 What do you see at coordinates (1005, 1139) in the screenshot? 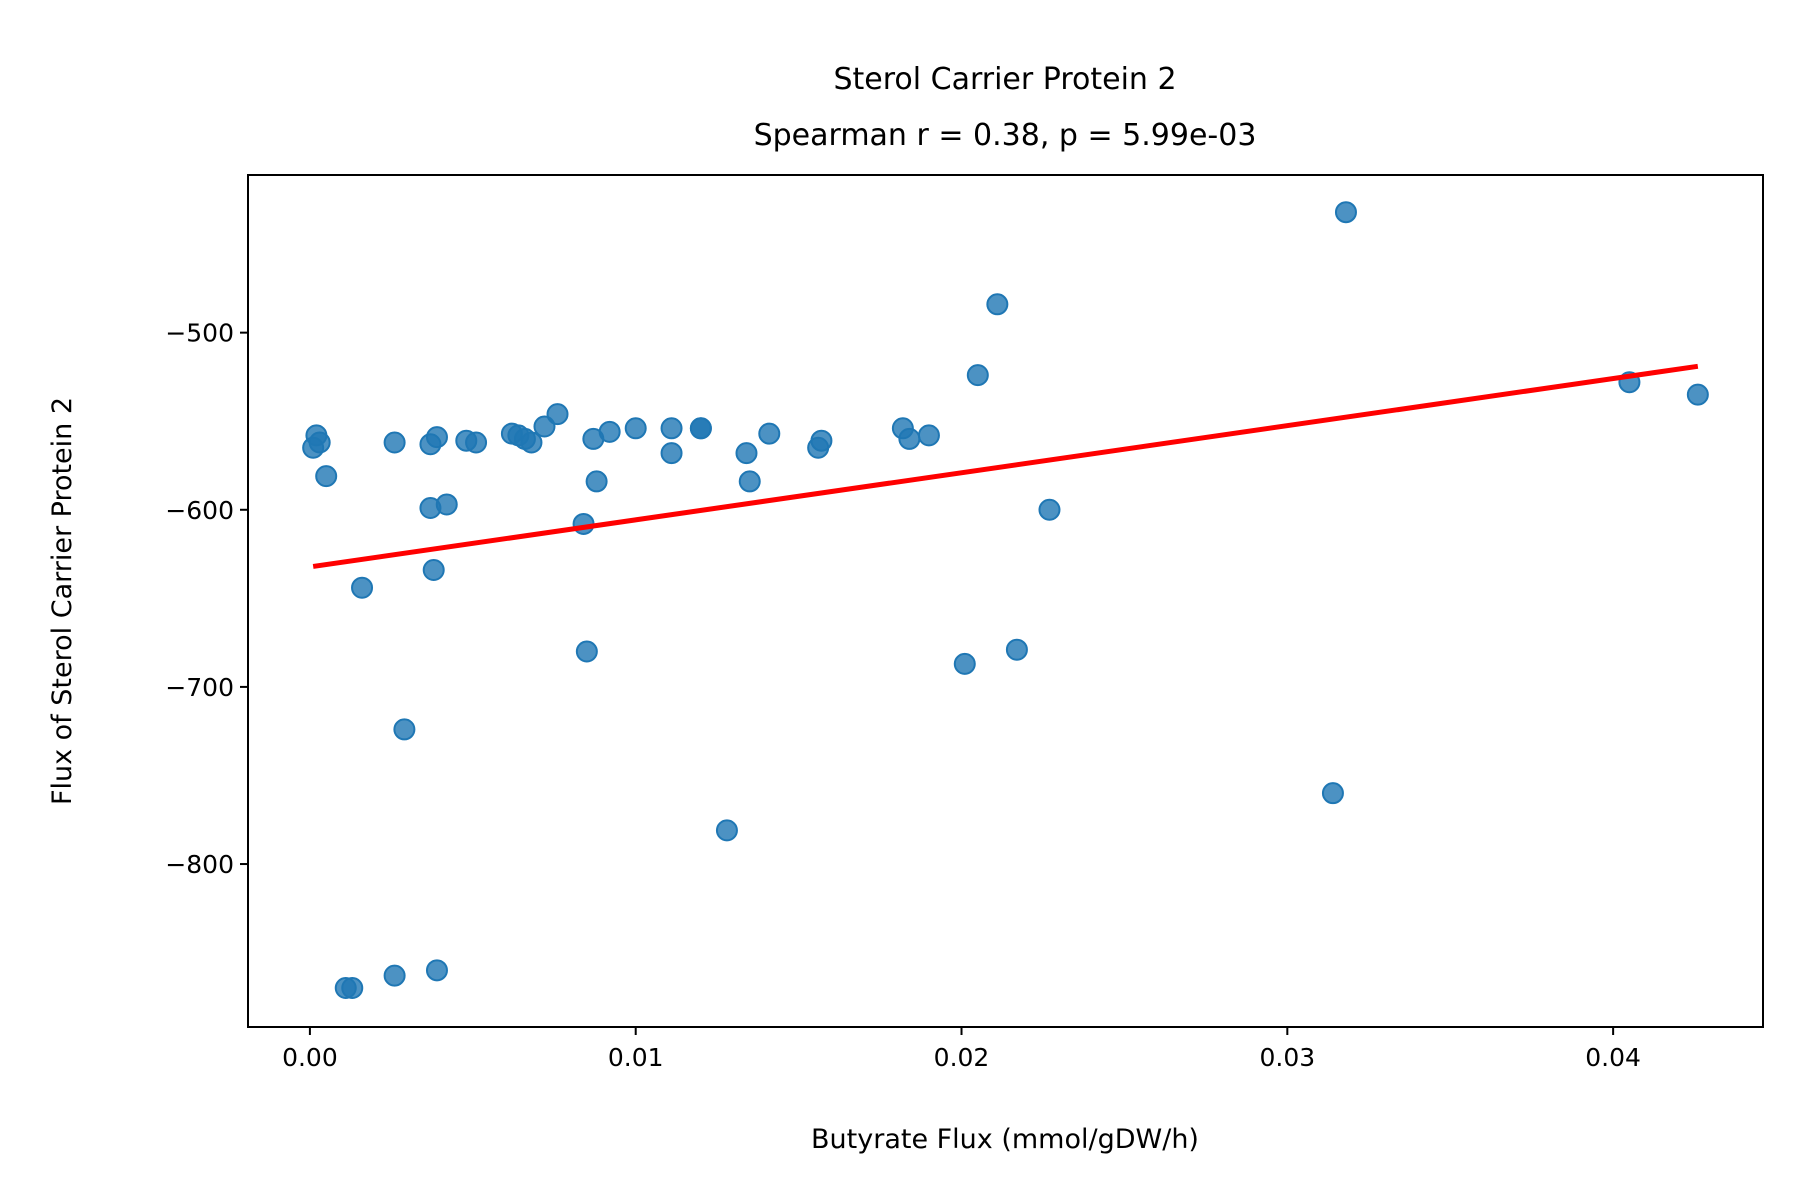
I see `x-axis-label: Butyrate Flux (mmol/gDW/h)` at bounding box center [1005, 1139].